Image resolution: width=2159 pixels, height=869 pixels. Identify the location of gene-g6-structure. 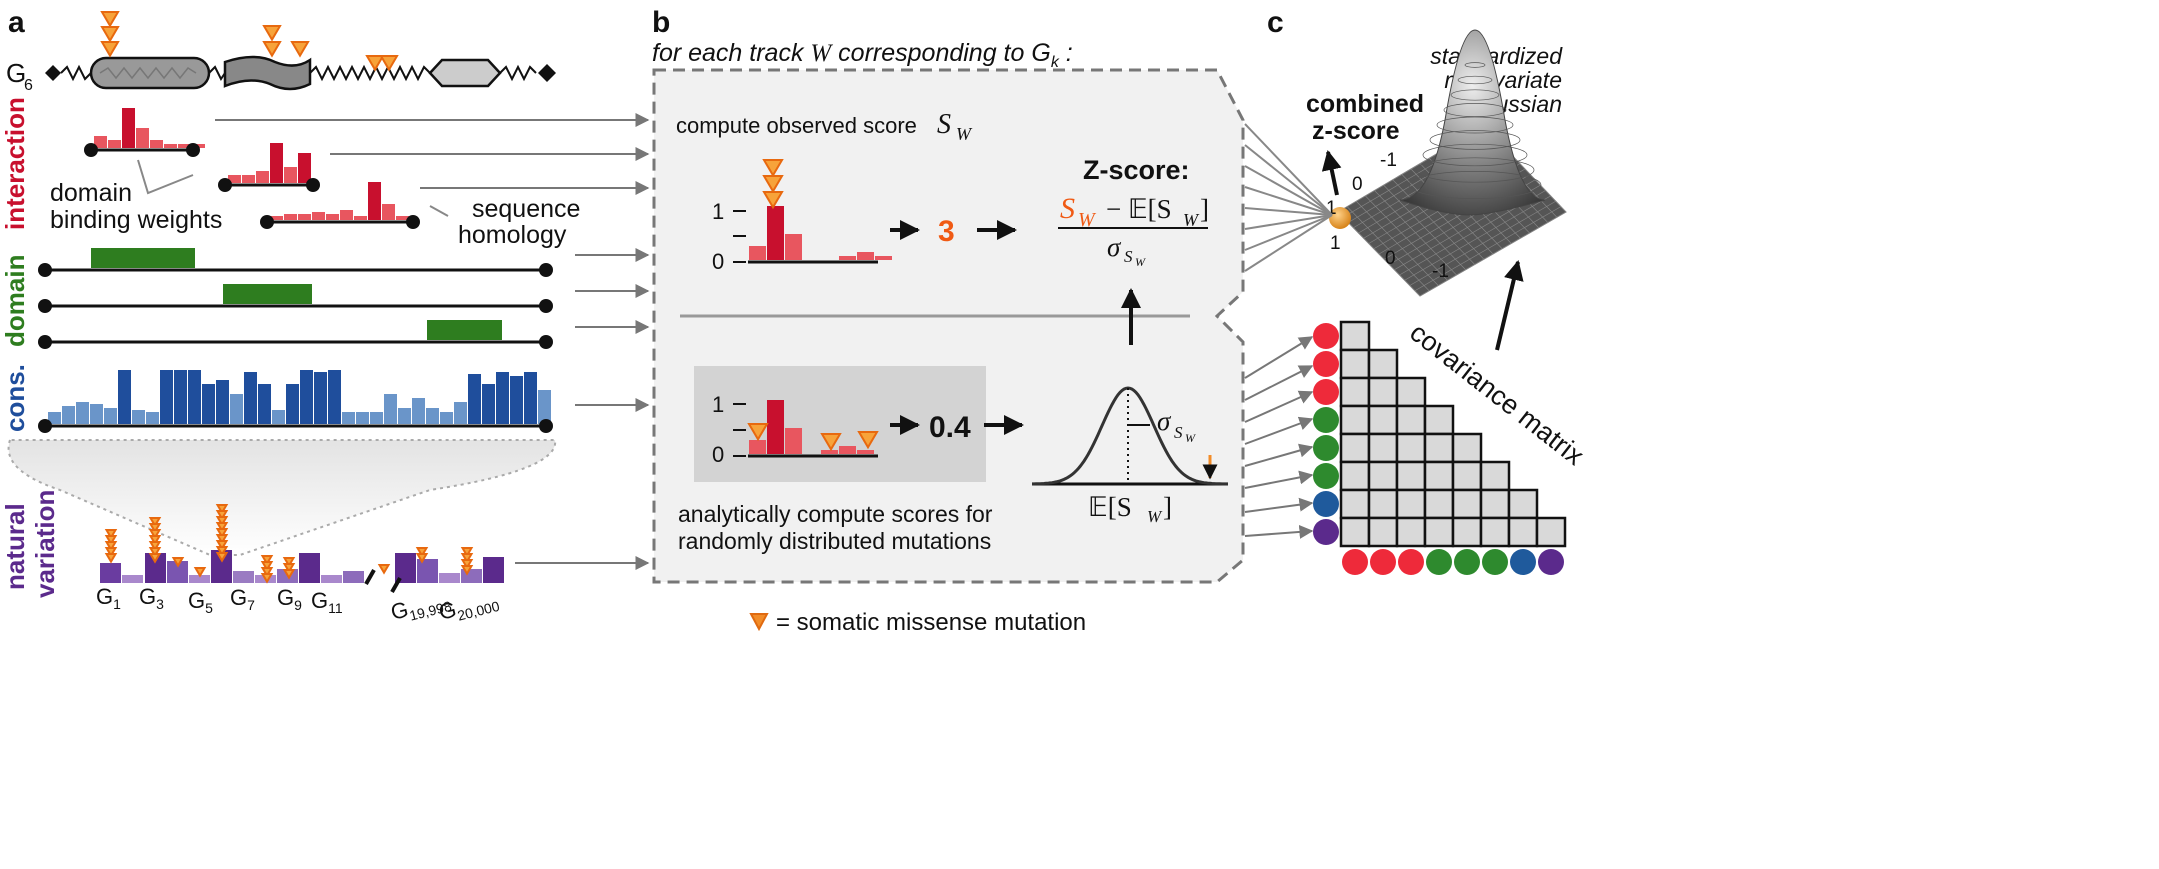
(300, 73).